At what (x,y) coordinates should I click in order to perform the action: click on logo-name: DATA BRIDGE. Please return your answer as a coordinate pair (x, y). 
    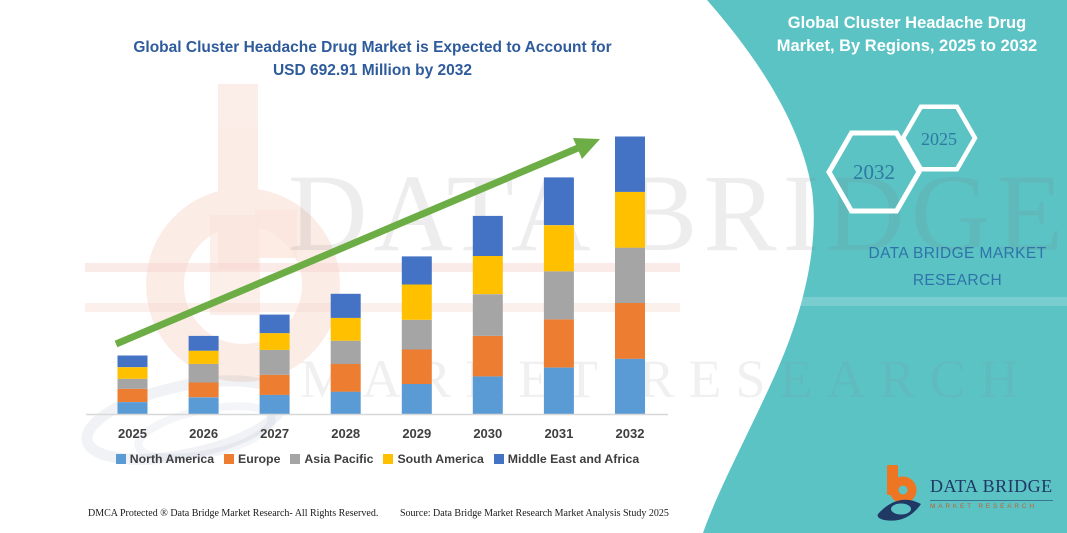
    Looking at the image, I should click on (991, 486).